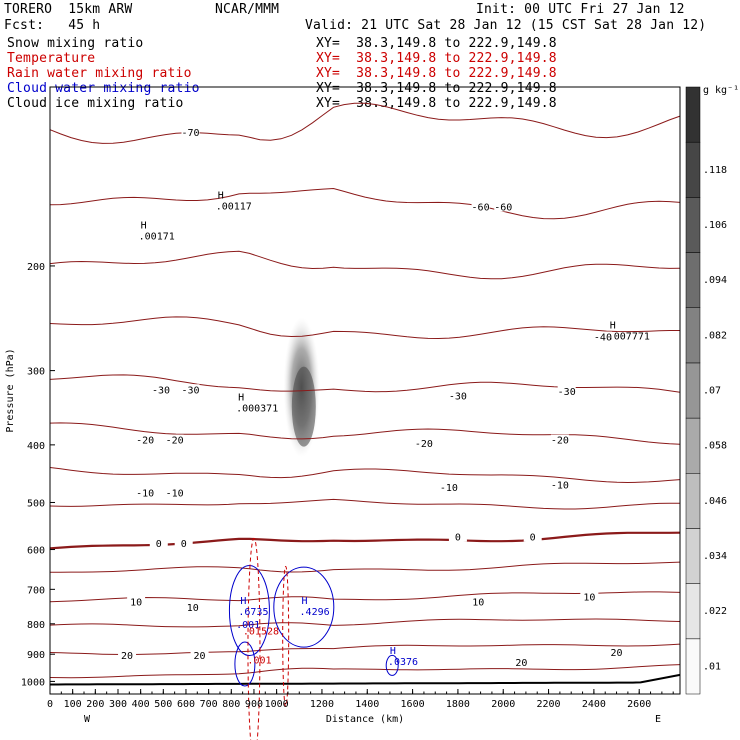 The image size is (740, 740). What do you see at coordinates (715, 225) in the screenshot?
I see `colorbar-tick-label: .106` at bounding box center [715, 225].